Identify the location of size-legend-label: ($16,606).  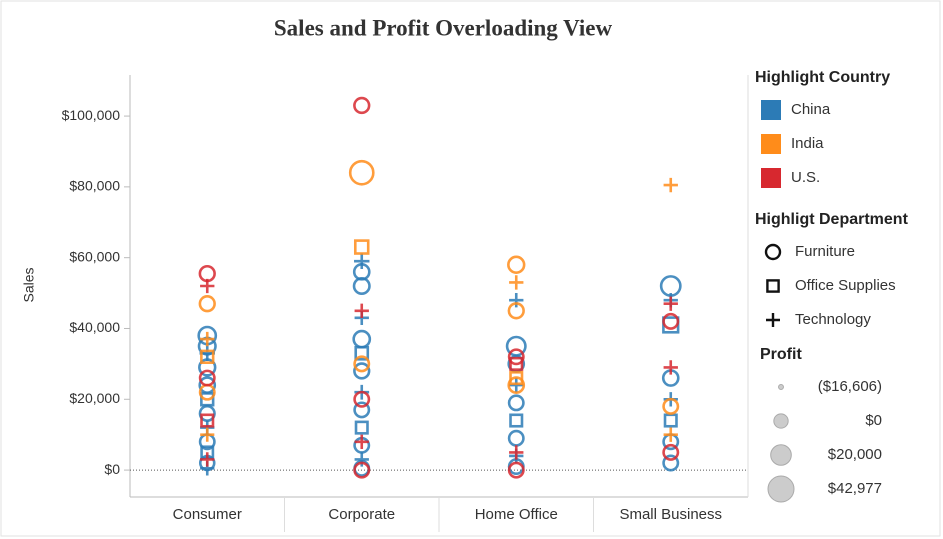
(850, 386).